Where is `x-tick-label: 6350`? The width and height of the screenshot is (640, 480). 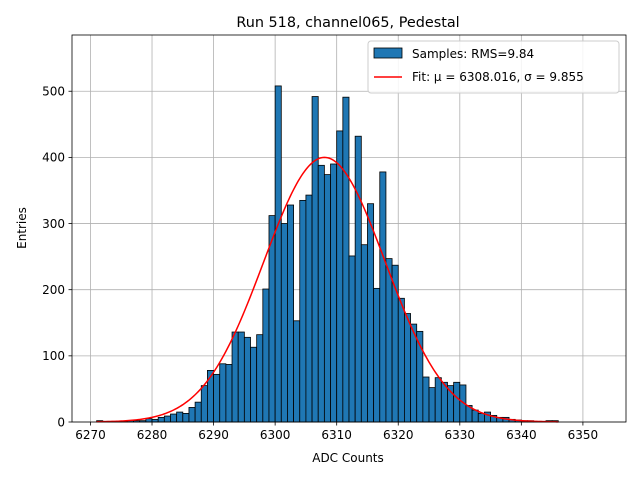
x-tick-label: 6350 is located at coordinates (583, 435).